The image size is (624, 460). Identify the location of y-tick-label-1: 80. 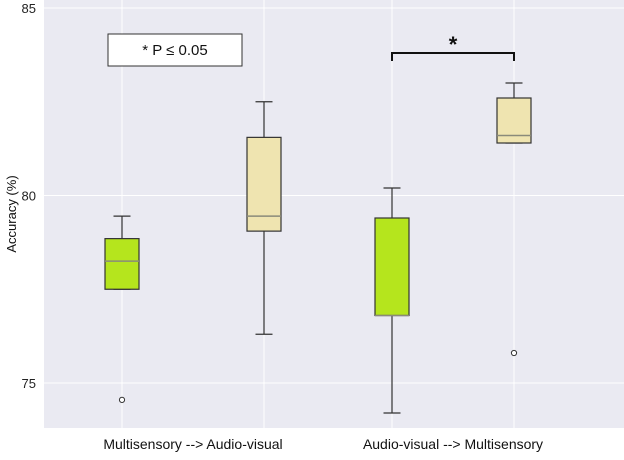
(29, 196).